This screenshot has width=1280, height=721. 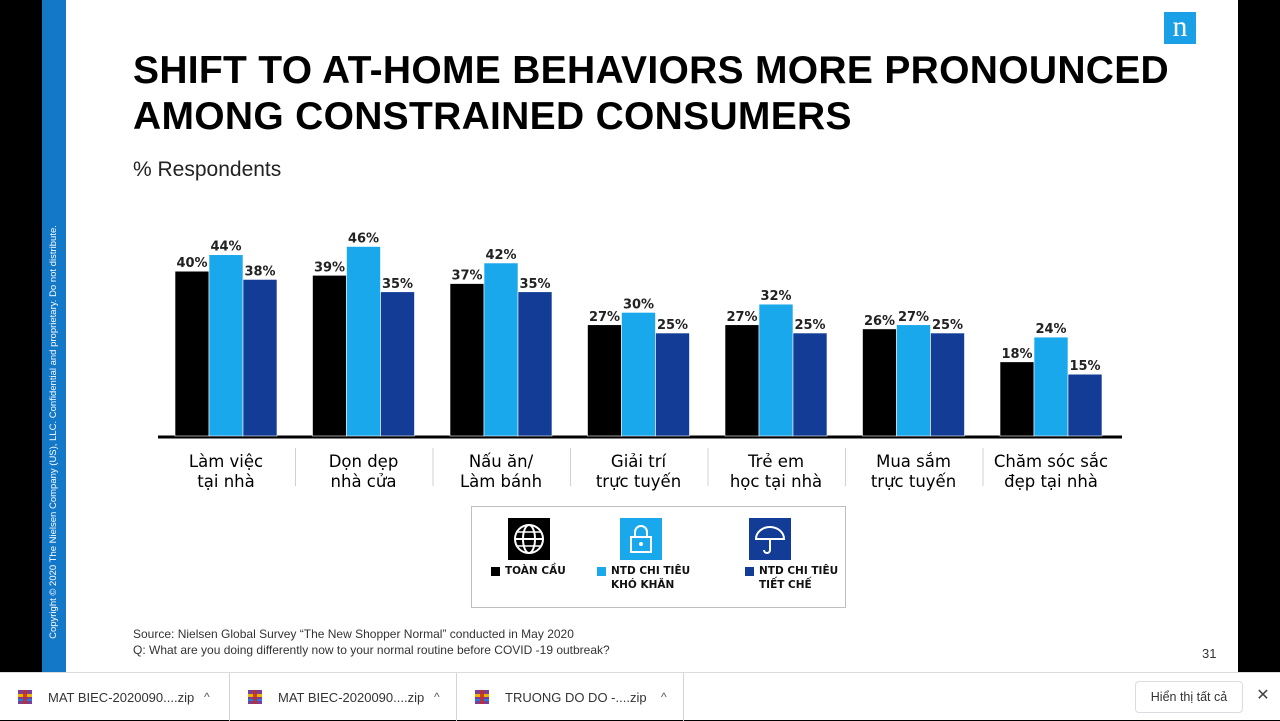 What do you see at coordinates (1180, 28) in the screenshot?
I see `nielsen-logo: n` at bounding box center [1180, 28].